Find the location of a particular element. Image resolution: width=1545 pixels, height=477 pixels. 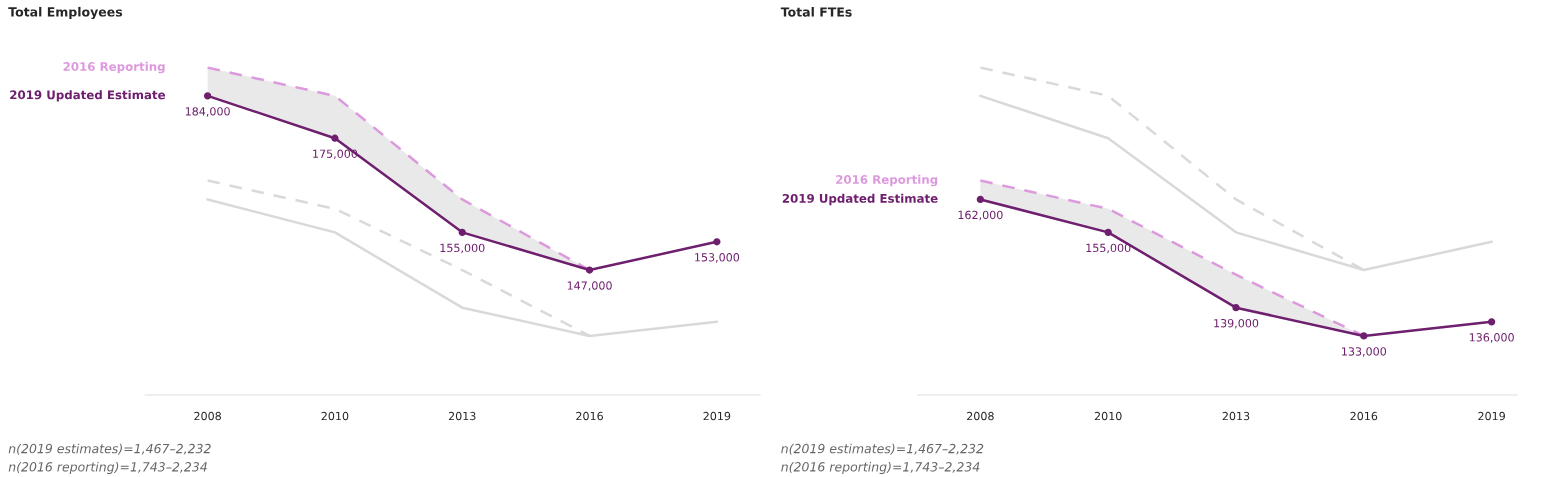

data-label: 136,000 is located at coordinates (1491, 338).